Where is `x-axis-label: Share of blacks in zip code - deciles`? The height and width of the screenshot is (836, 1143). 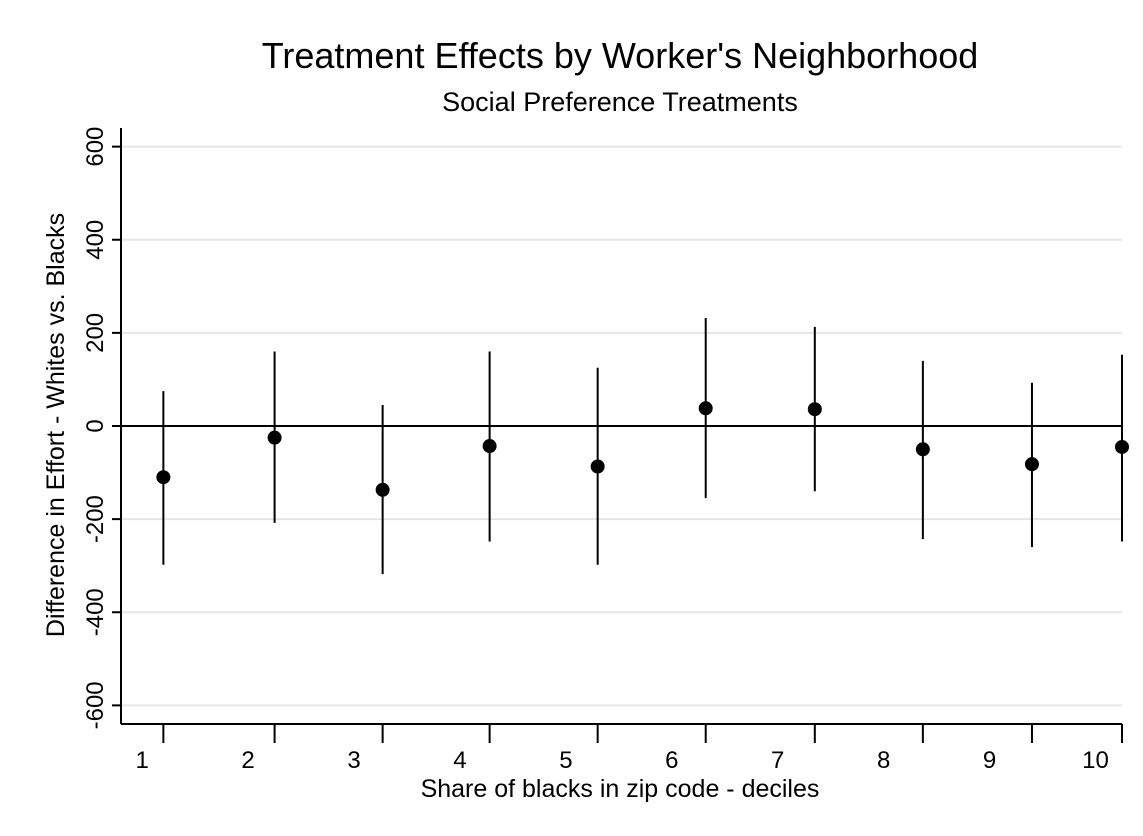
x-axis-label: Share of blacks in zip code - deciles is located at coordinates (620, 789).